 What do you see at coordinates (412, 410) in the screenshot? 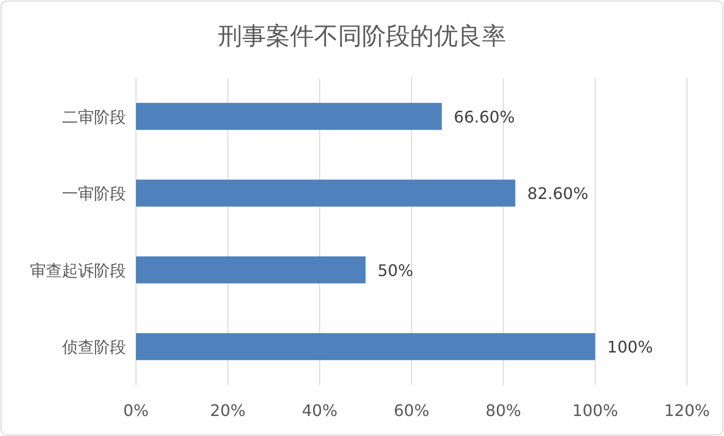
I see `x-tick-label: 60%` at bounding box center [412, 410].